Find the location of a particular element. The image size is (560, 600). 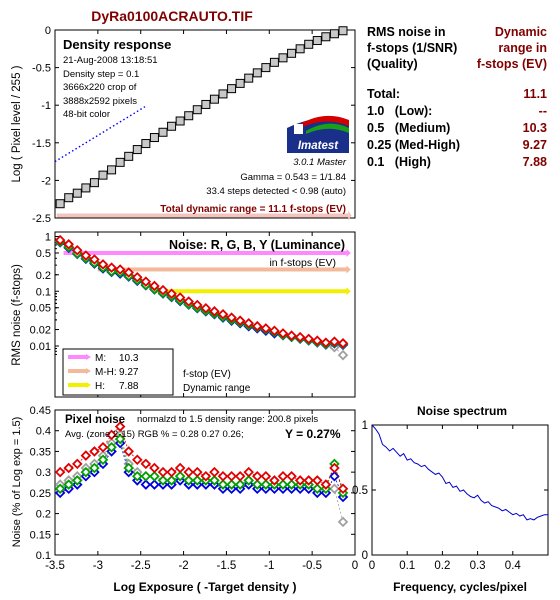

legend-note-fstop: f-stop (EV) is located at coordinates (207, 374).